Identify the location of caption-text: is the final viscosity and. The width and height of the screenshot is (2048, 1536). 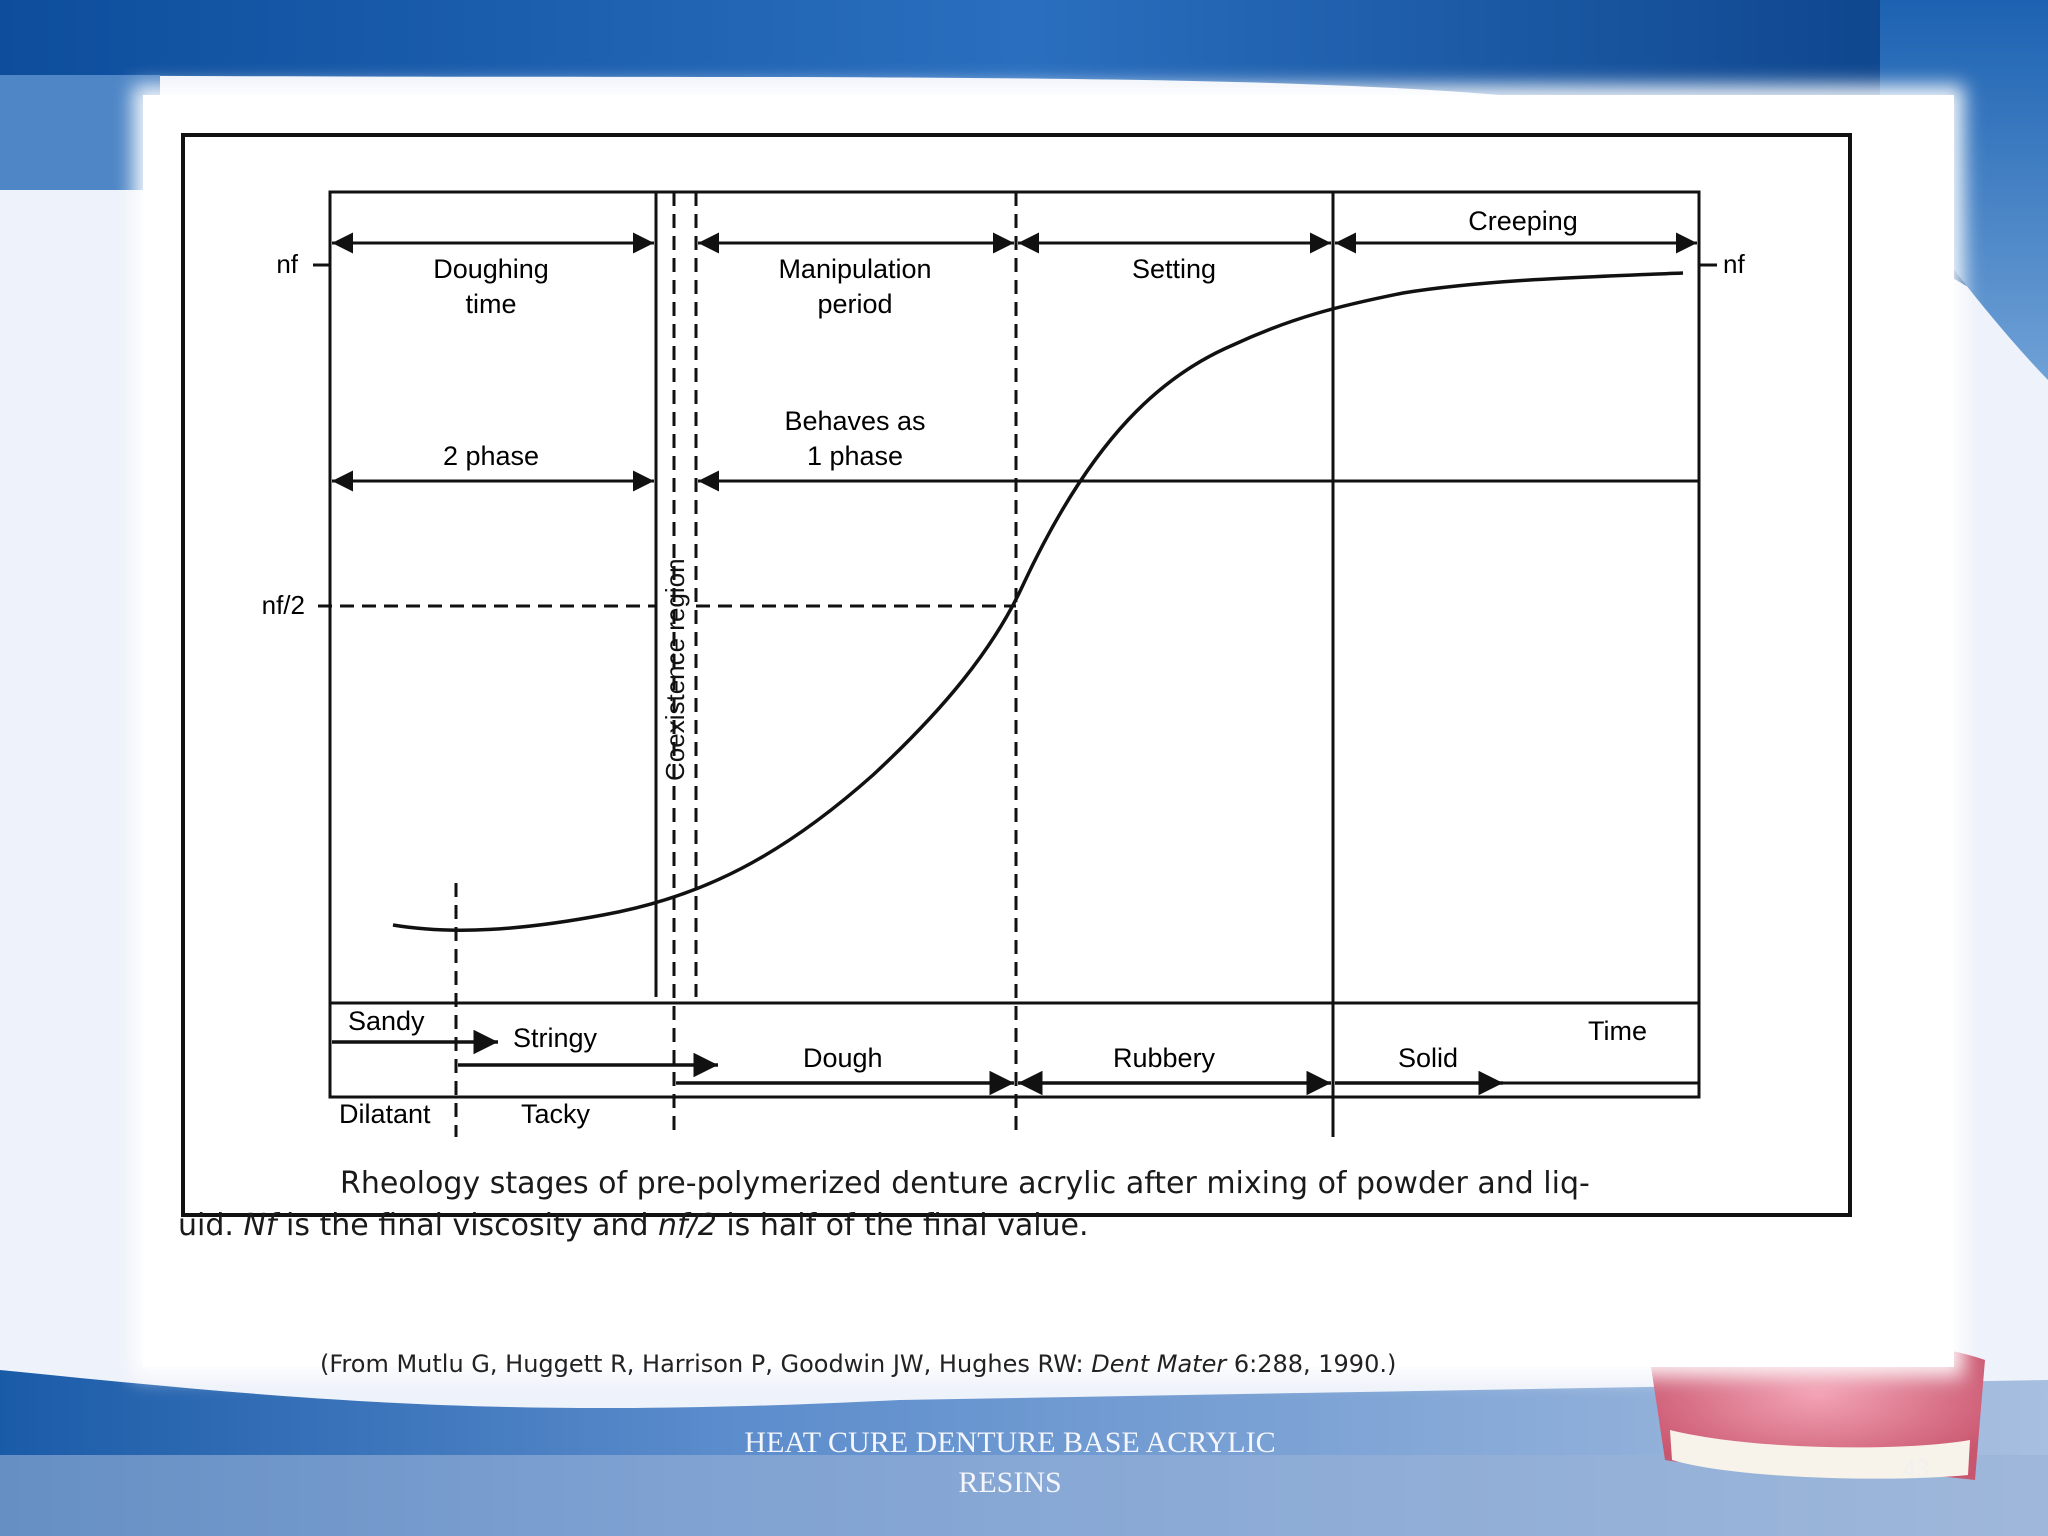
(467, 1225).